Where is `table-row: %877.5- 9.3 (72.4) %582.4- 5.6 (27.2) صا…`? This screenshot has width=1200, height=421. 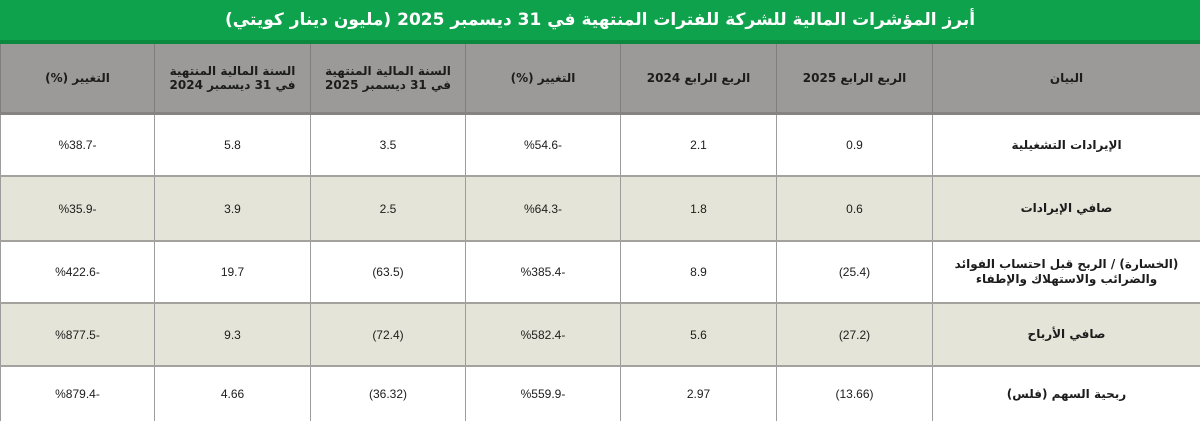 table-row: %877.5- 9.3 (72.4) %582.4- 5.6 (27.2) صا… is located at coordinates (600, 334).